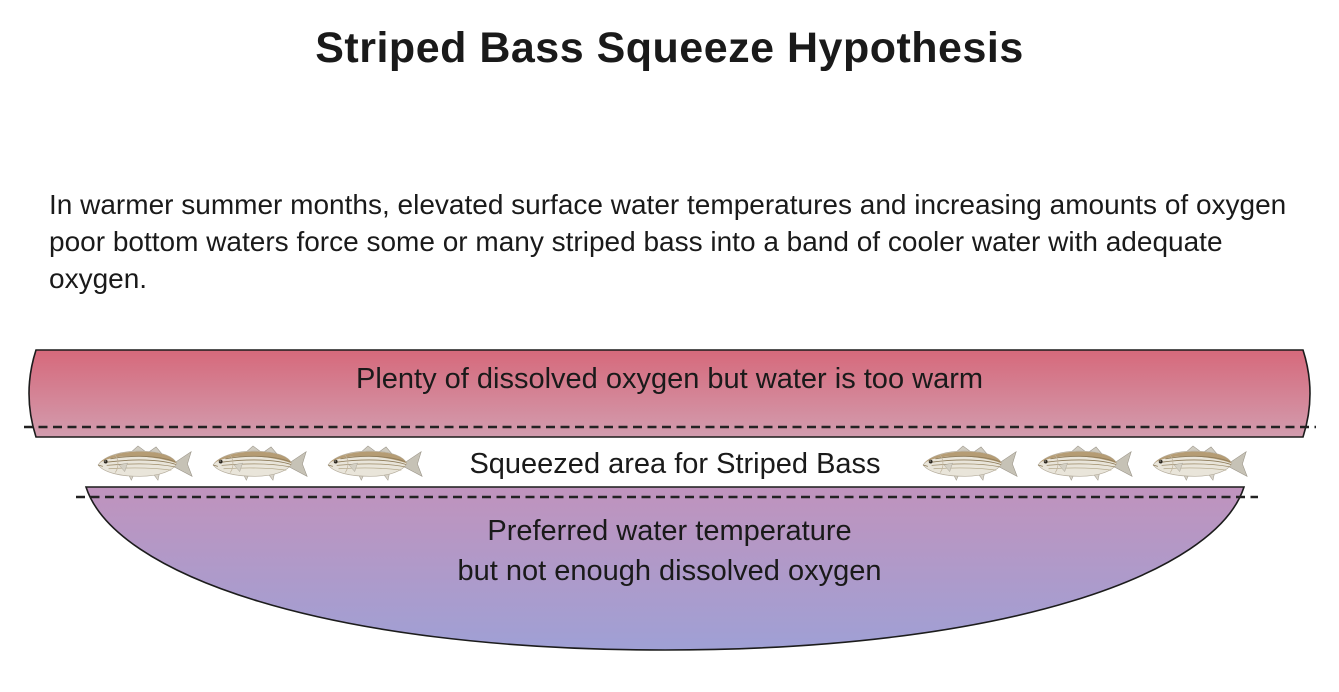  What do you see at coordinates (669, 531) in the screenshot?
I see `bottom-band-label-line1: Preferred water temperature` at bounding box center [669, 531].